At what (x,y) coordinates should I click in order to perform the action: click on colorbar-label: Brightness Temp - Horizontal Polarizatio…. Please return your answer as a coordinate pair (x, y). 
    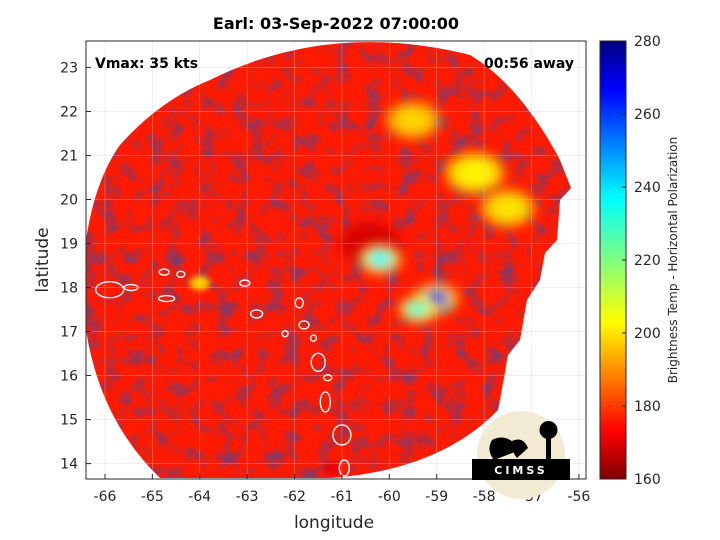
    Looking at the image, I should click on (673, 260).